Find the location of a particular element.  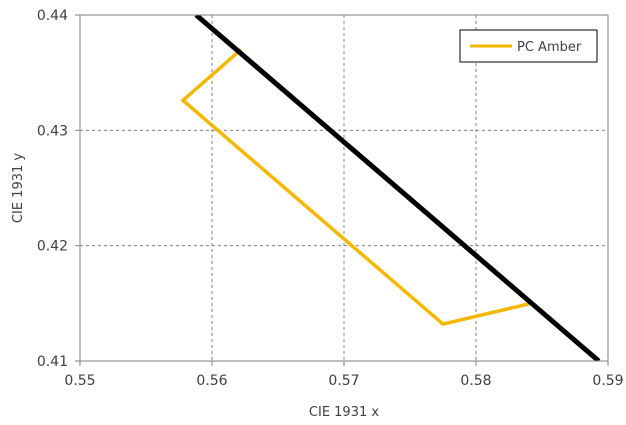

x-axis: 0.55 0.56 0.57 0.58 0.59 is located at coordinates (344, 375).